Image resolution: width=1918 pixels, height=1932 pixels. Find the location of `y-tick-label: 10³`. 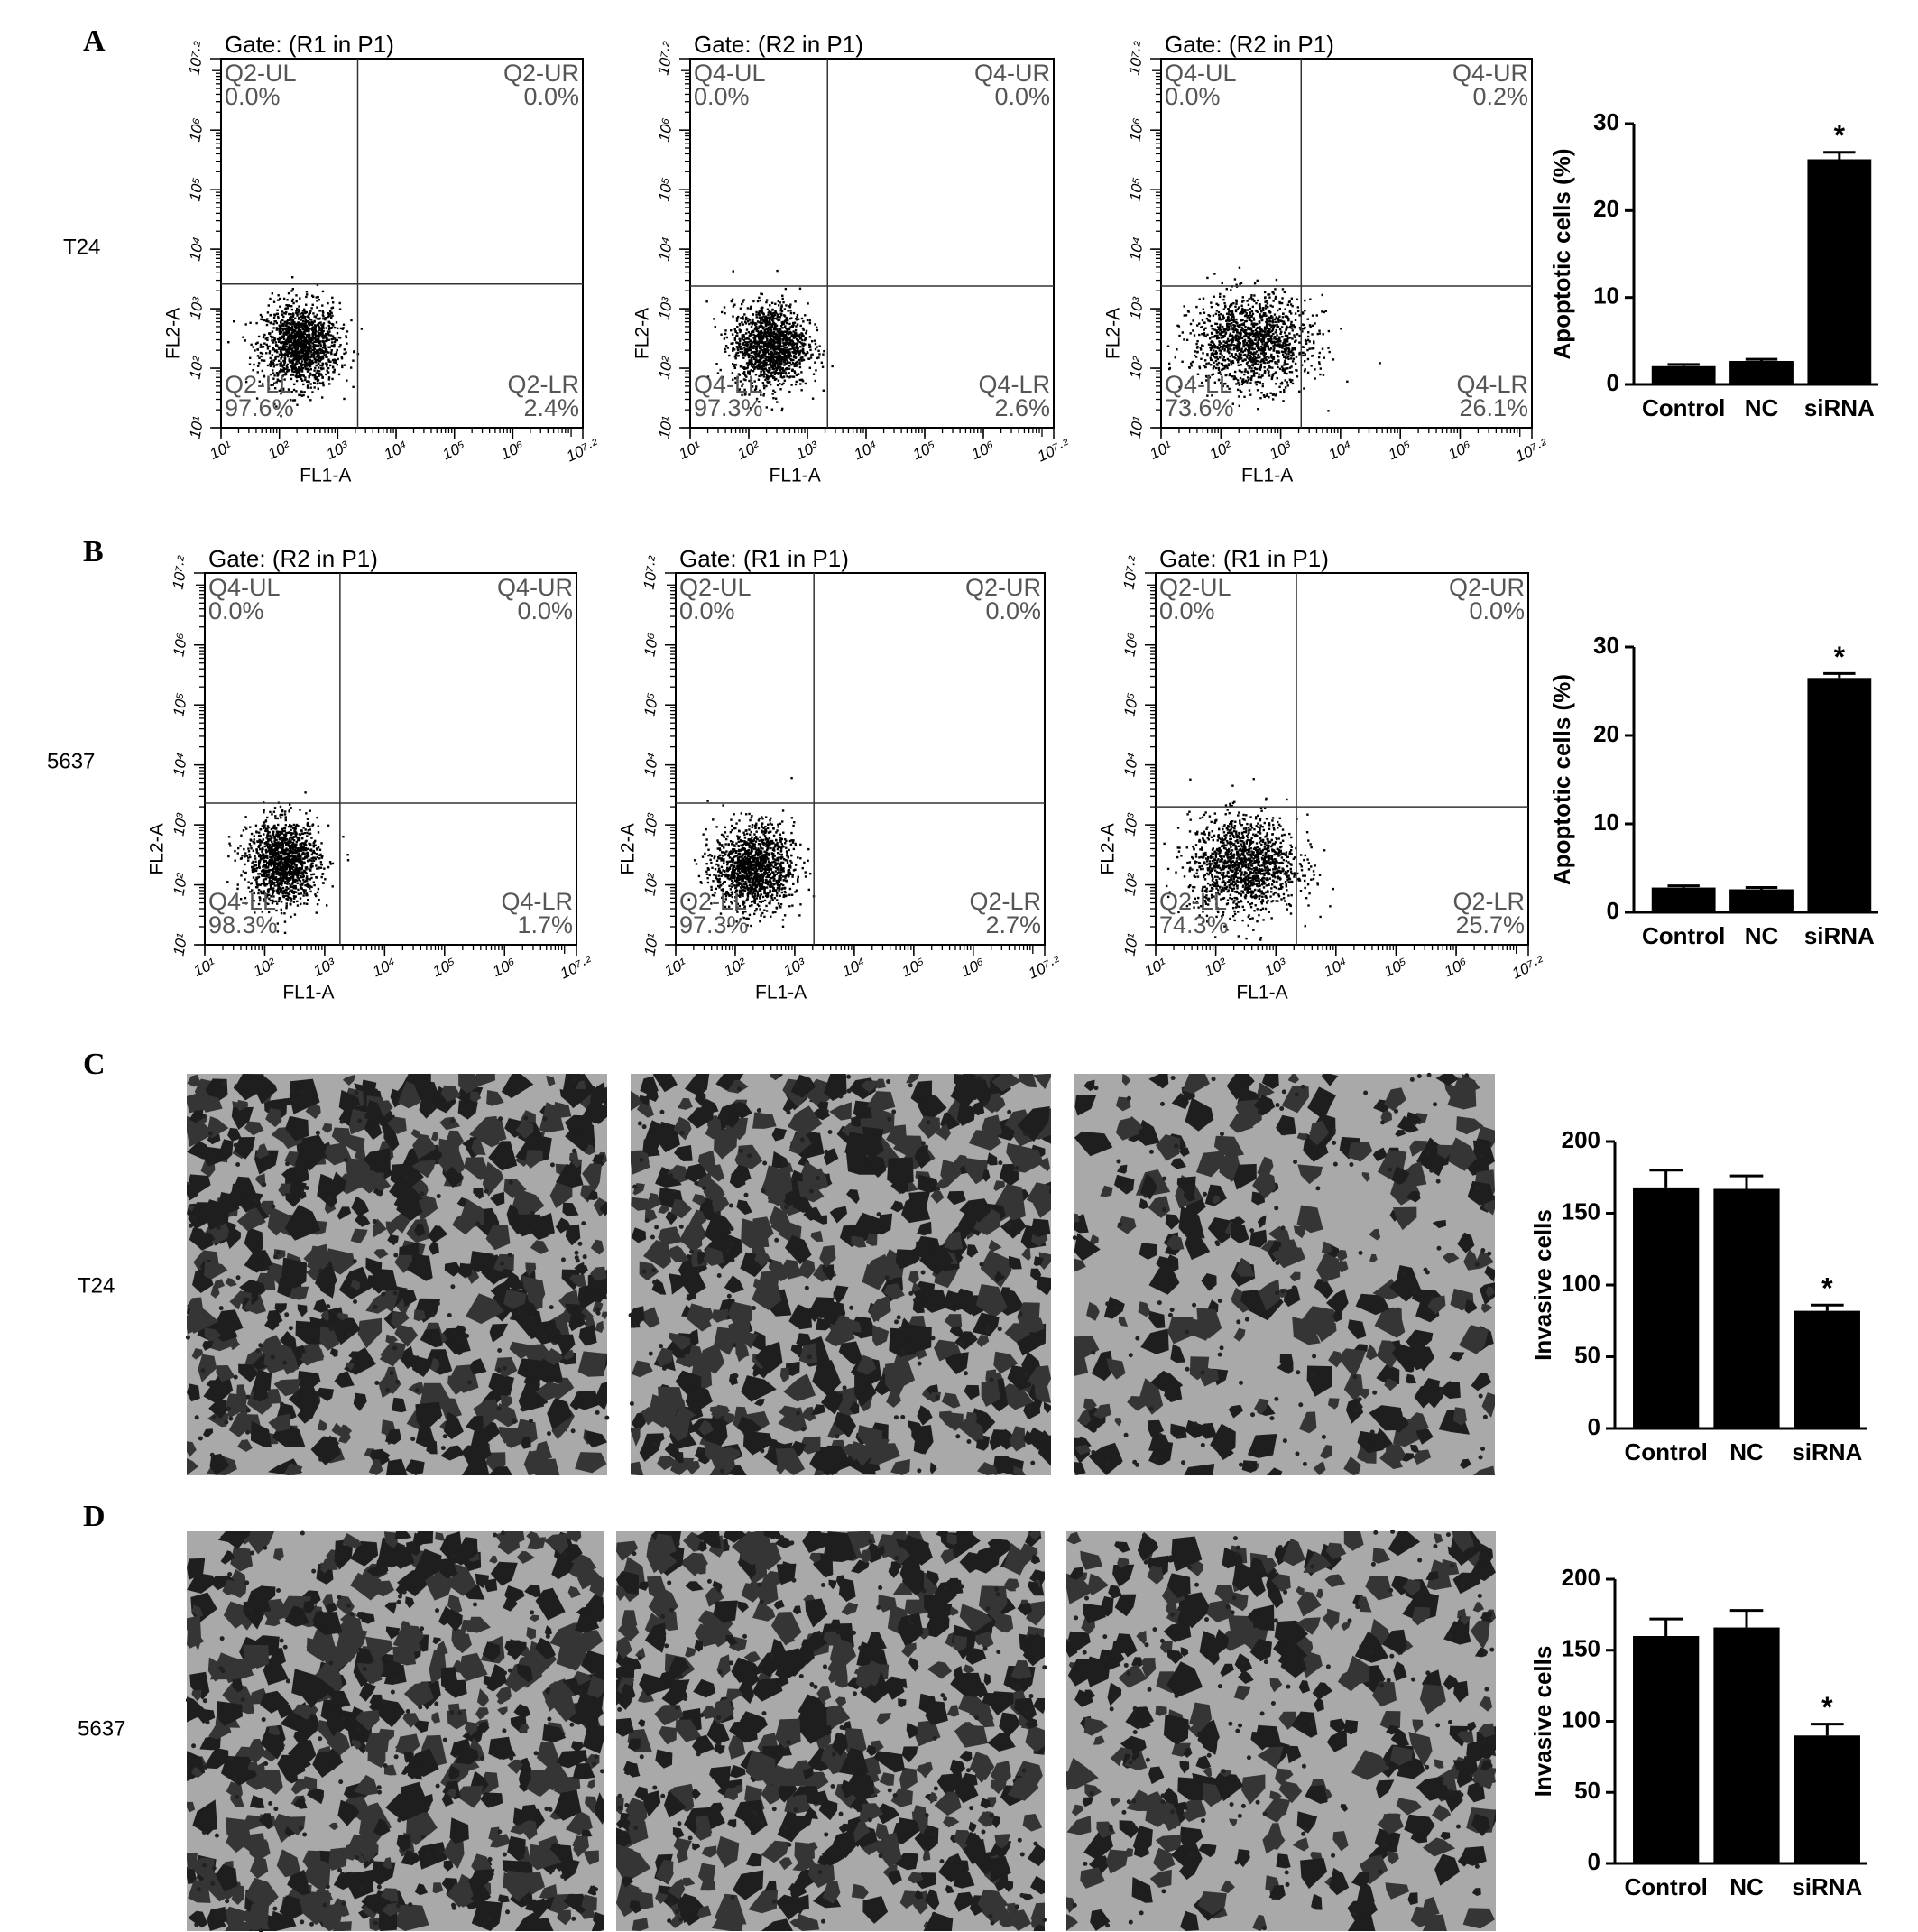

y-tick-label: 10³ is located at coordinates (1137, 308).